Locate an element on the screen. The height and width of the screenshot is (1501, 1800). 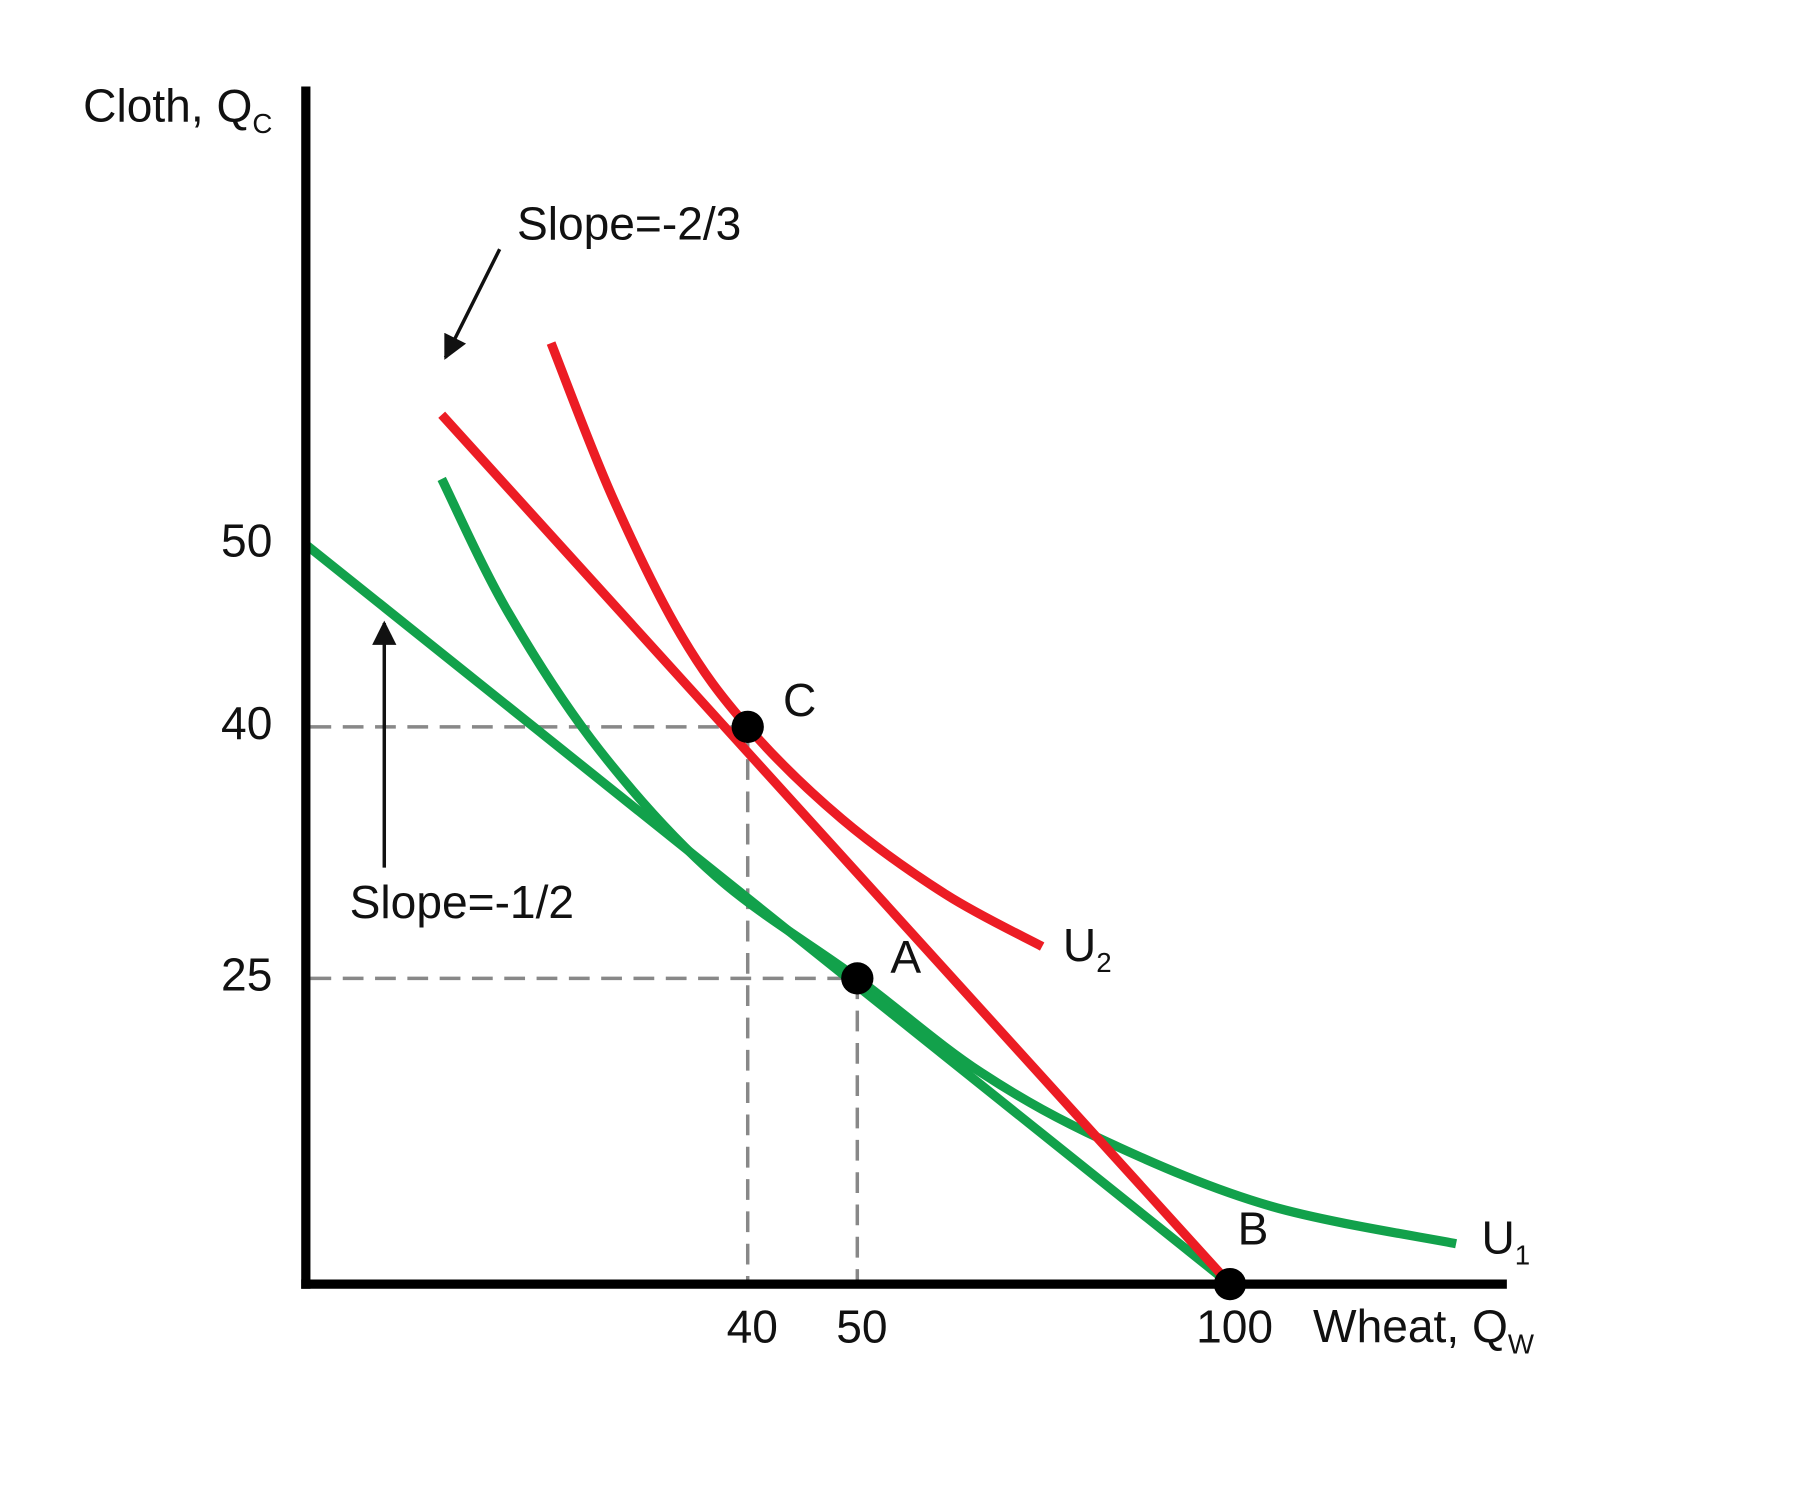
x-axis-label-main: Wheat, Q is located at coordinates (1410, 1326).